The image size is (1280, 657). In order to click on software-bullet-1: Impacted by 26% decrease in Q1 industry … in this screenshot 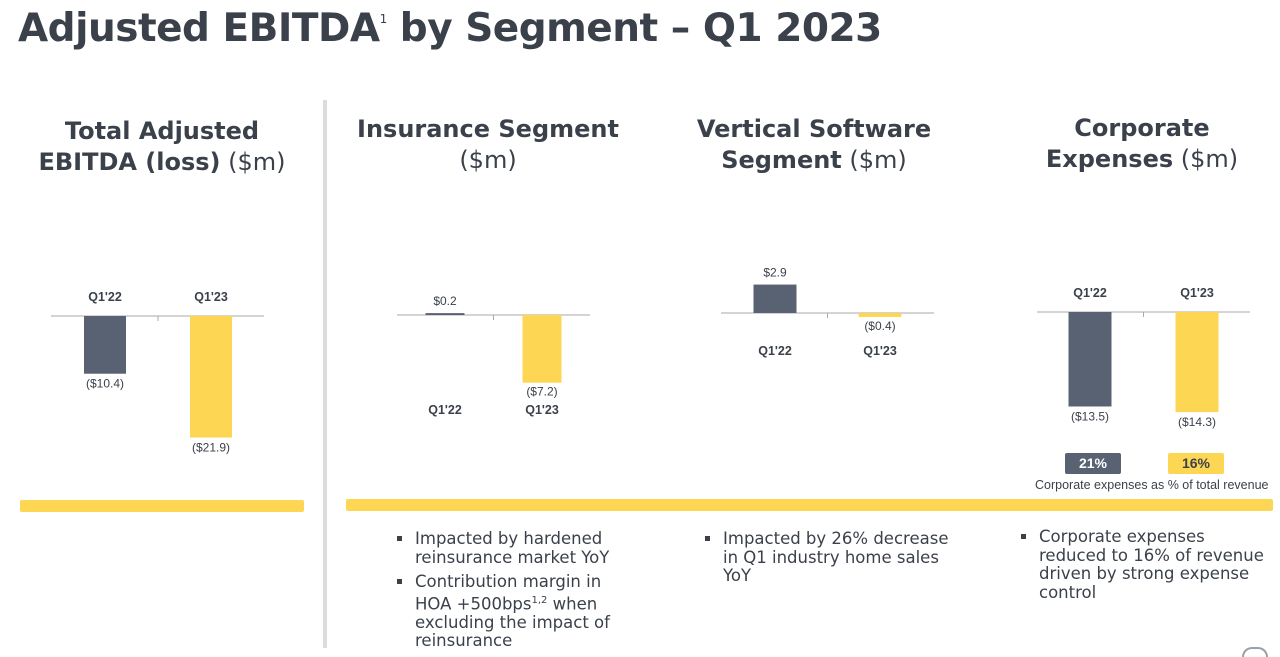, I will do `click(832, 557)`.